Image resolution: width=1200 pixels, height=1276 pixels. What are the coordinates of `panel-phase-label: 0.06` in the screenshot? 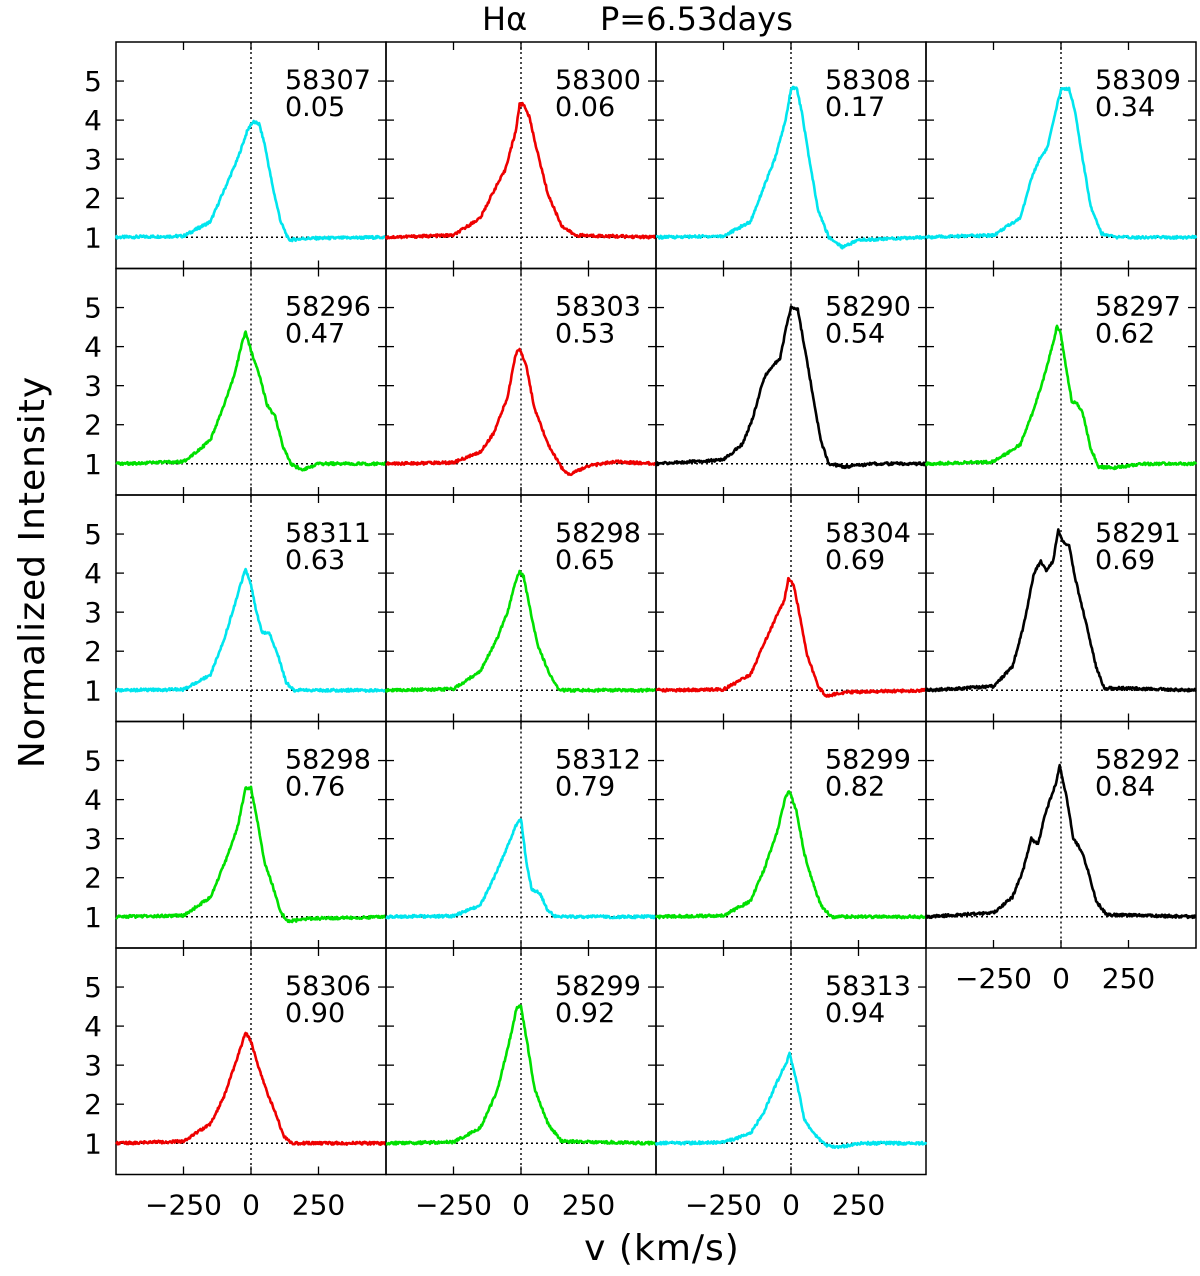 It's located at (585, 107).